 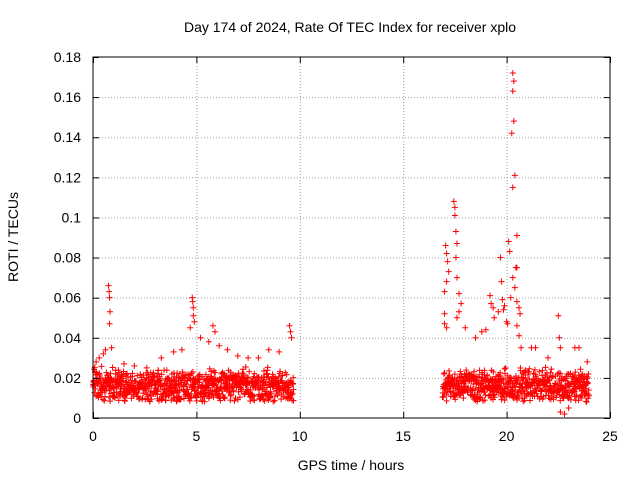 What do you see at coordinates (67, 57) in the screenshot?
I see `y-tick-label: 0.18` at bounding box center [67, 57].